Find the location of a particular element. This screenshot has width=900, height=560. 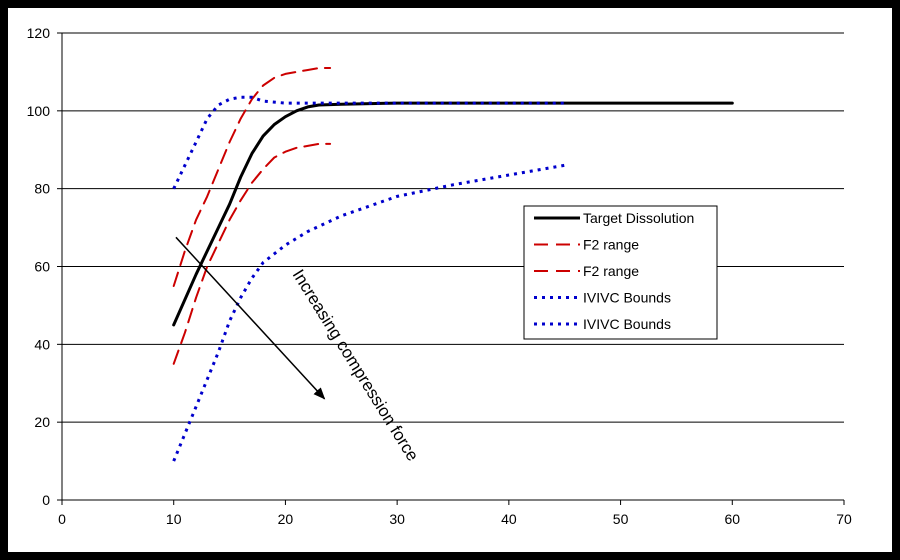

x-tick-label: 20 is located at coordinates (286, 519).